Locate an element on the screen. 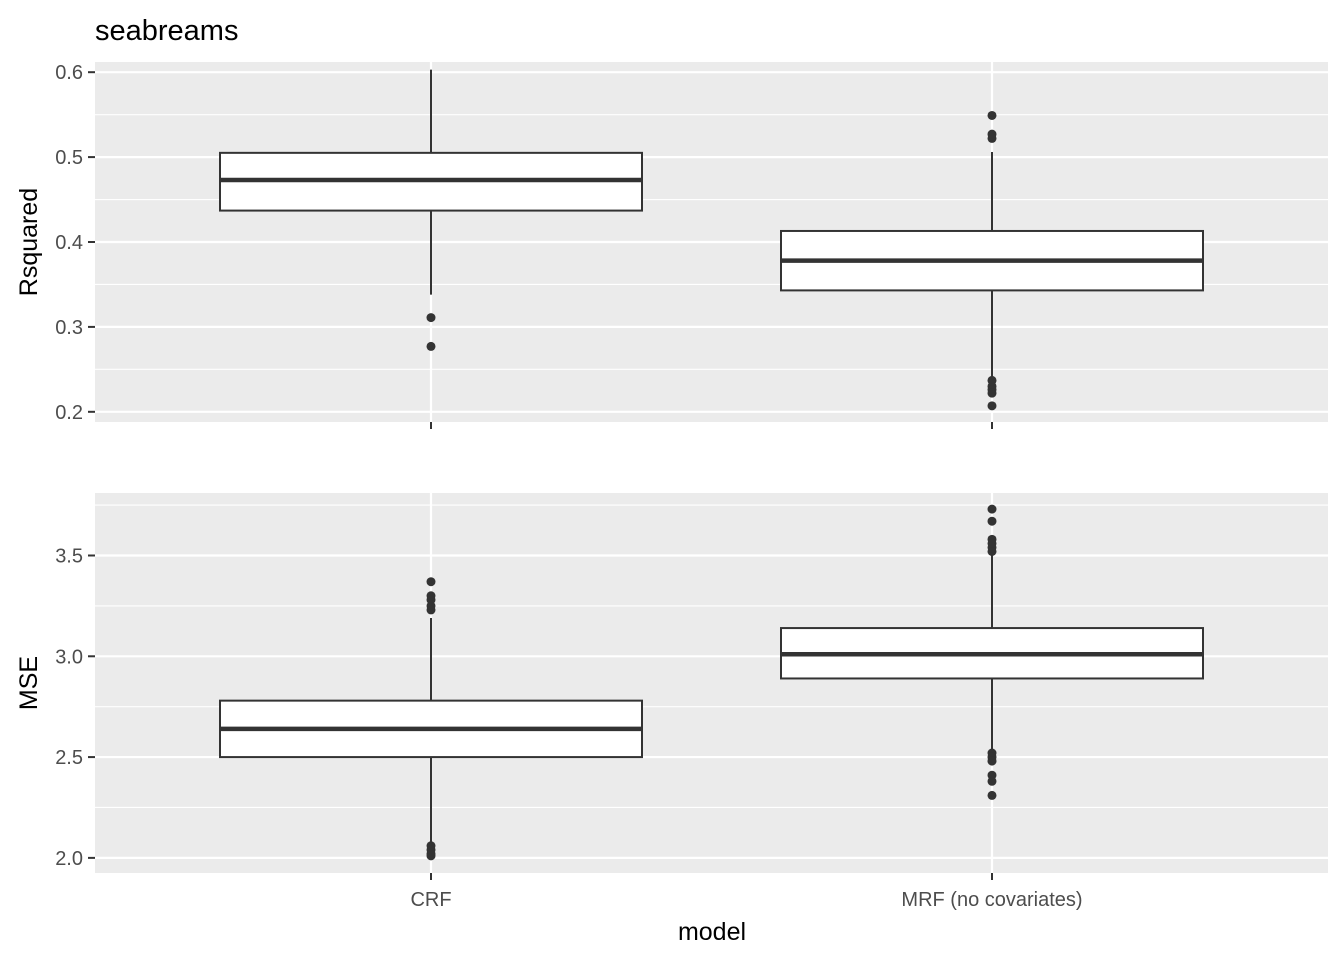 This screenshot has width=1344, height=960. y-tick-label: 0.5 is located at coordinates (69, 158).